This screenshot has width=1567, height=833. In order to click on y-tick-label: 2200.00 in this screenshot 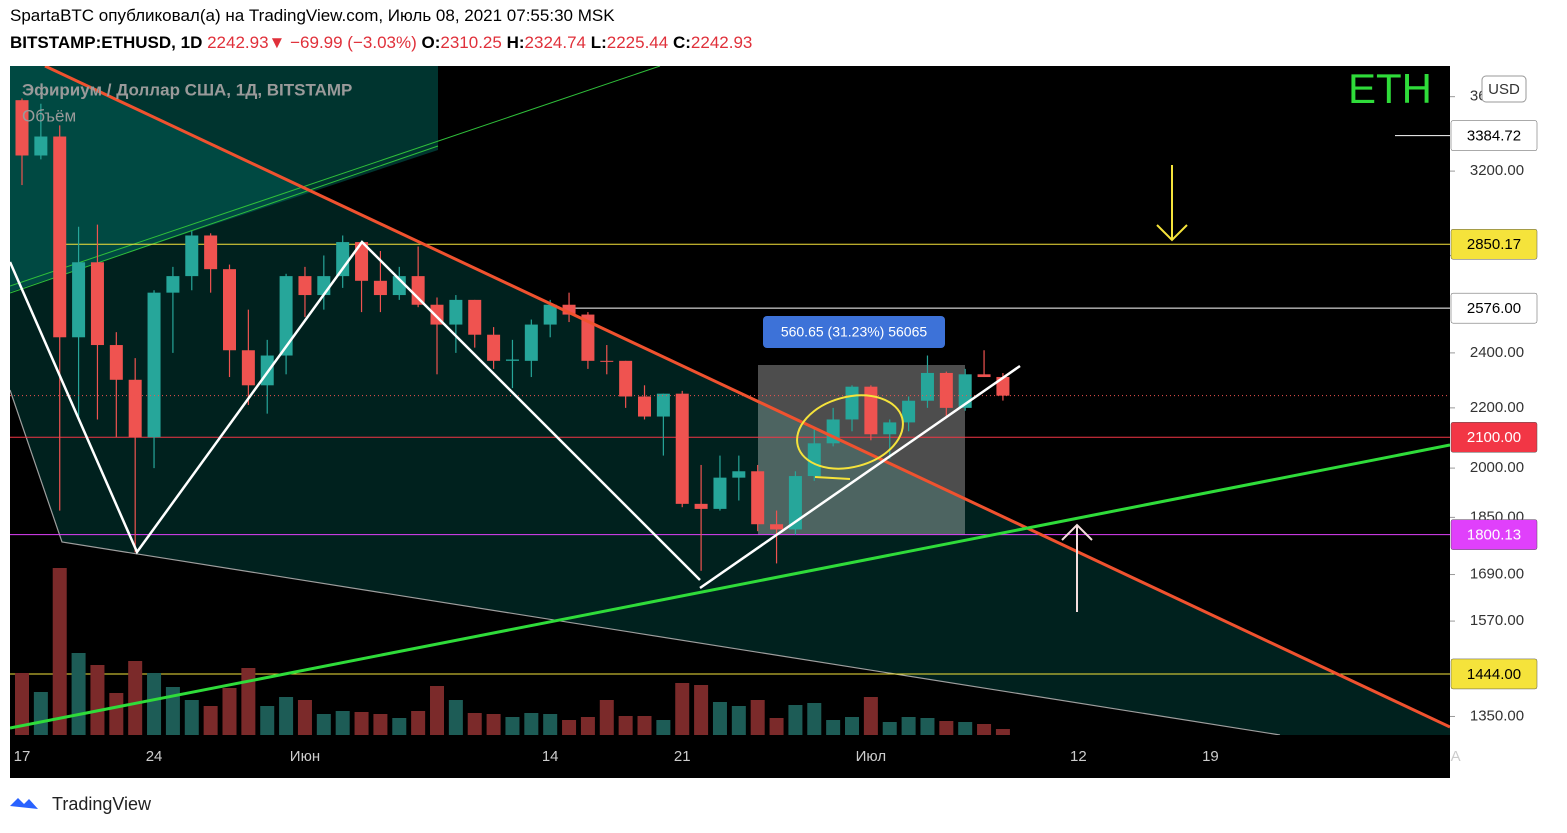, I will do `click(1497, 407)`.